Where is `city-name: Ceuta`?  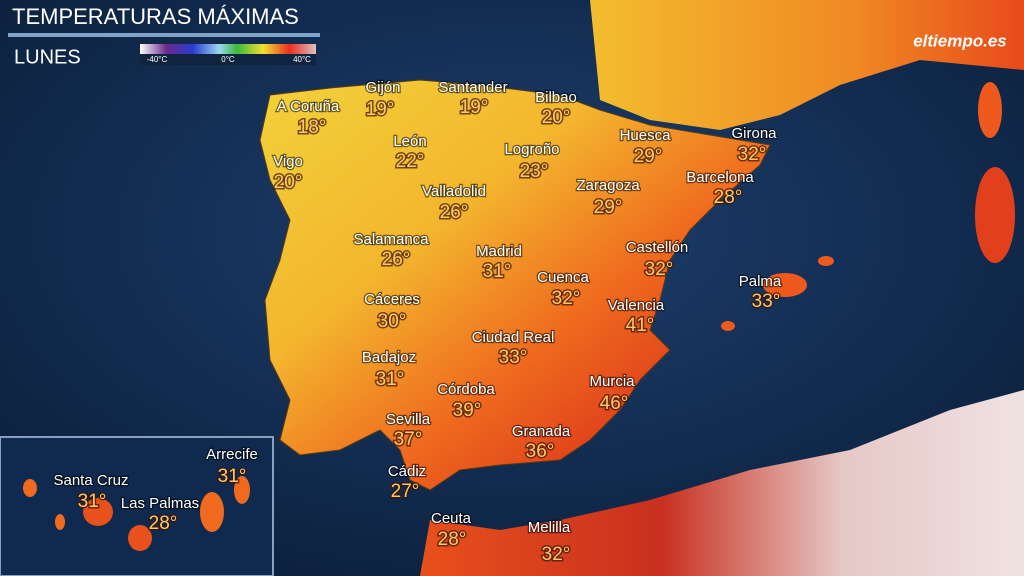
city-name: Ceuta is located at coordinates (451, 518).